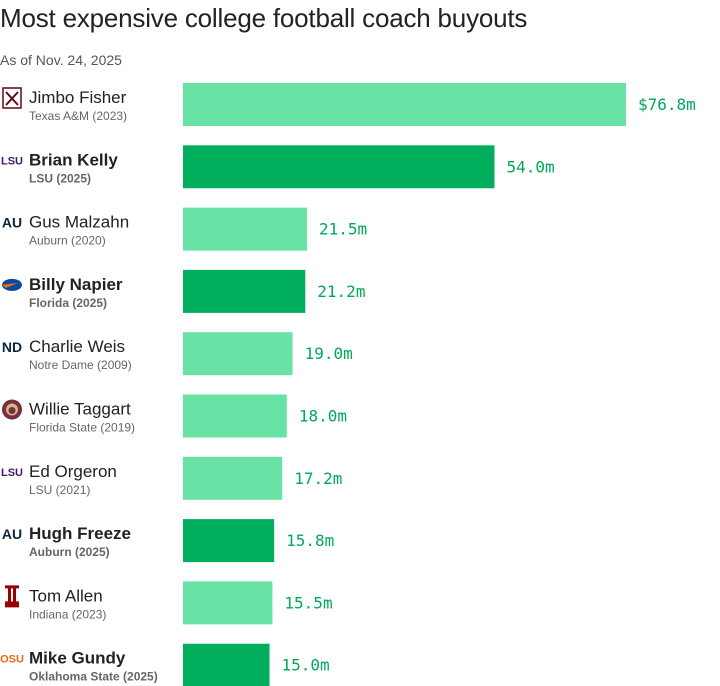 This screenshot has height=686, width=720. Describe the element at coordinates (174, 416) in the screenshot. I see `bar-row: Willie Taggart Florida State (2019) 18.0m` at that location.